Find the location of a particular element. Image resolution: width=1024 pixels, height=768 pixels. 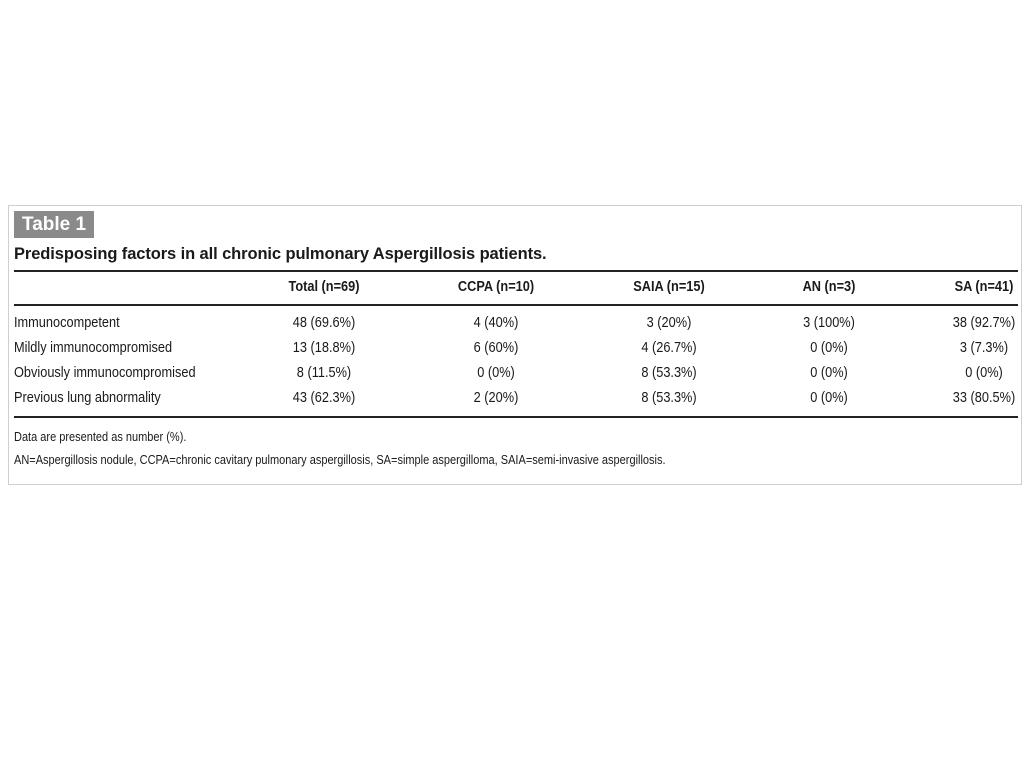

table-cell: 48 (69.6%) is located at coordinates (324, 323).